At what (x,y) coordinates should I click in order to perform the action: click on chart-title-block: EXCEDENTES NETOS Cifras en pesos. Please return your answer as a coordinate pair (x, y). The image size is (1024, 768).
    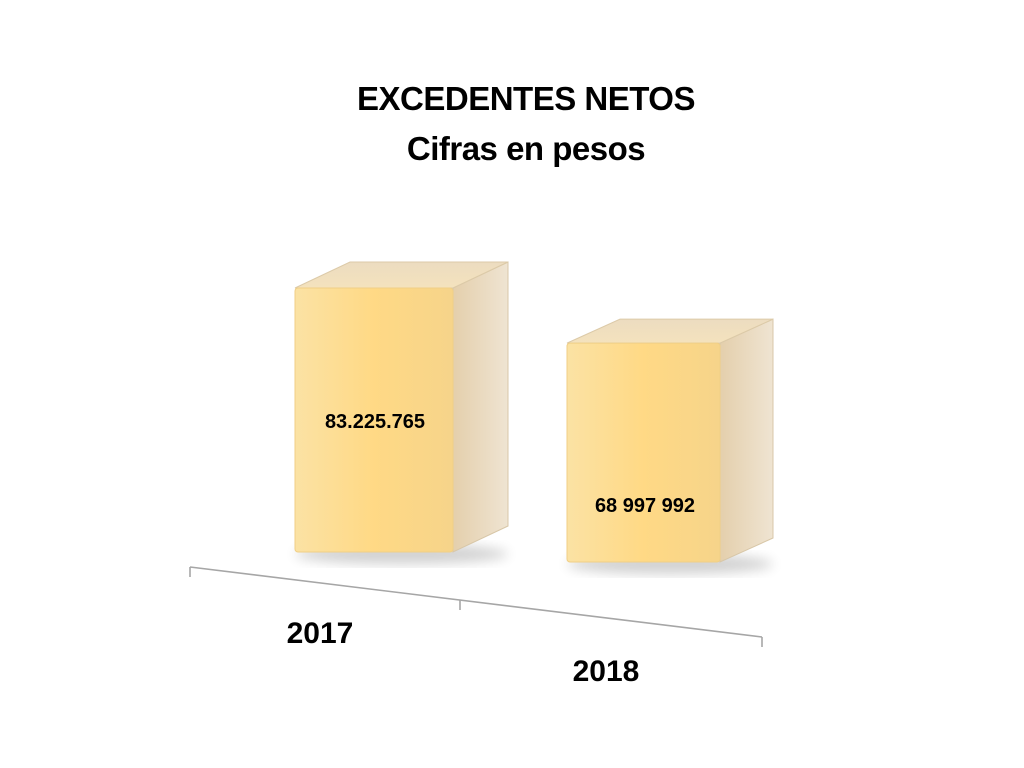
    Looking at the image, I should click on (512, 124).